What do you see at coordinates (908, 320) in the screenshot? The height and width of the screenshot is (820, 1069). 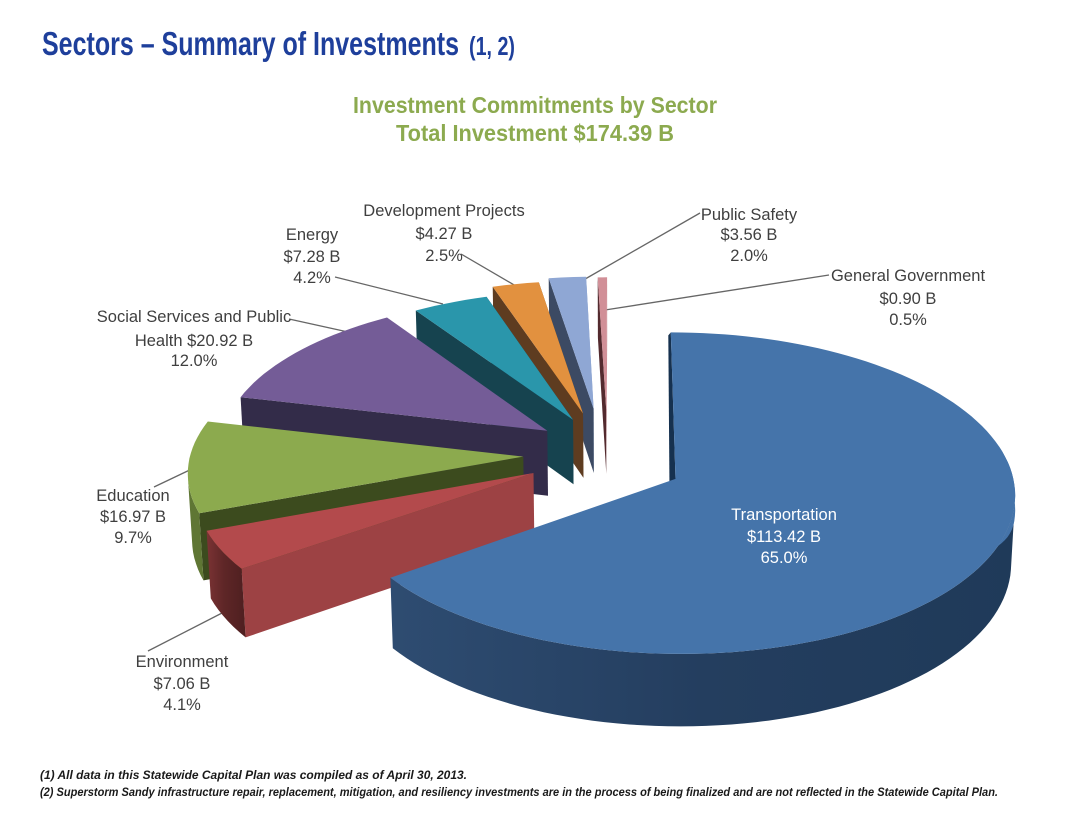 I see `svg-text: 0.5%` at bounding box center [908, 320].